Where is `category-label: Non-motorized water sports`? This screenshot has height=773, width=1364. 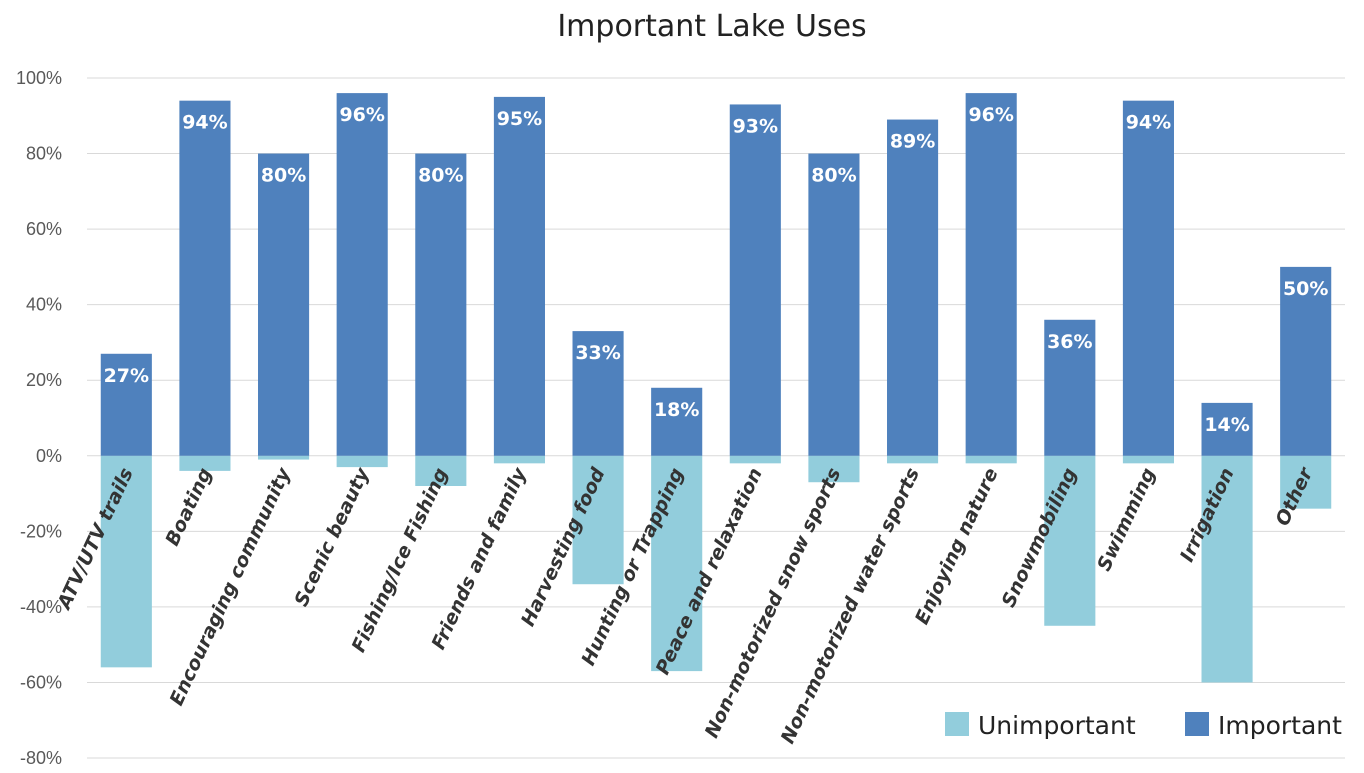
category-label: Non-motorized water sports is located at coordinates (850, 606).